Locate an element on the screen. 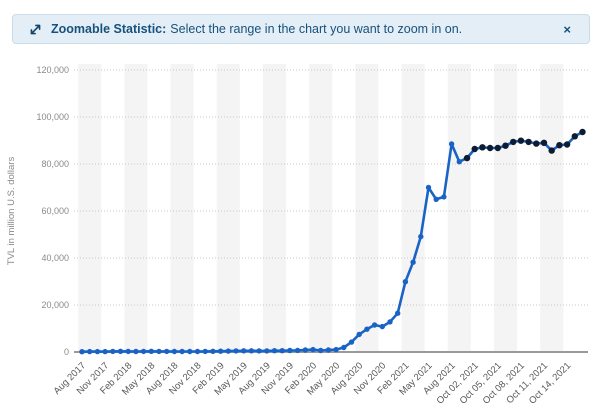  y-axis-label: 60,000 is located at coordinates (55, 211).